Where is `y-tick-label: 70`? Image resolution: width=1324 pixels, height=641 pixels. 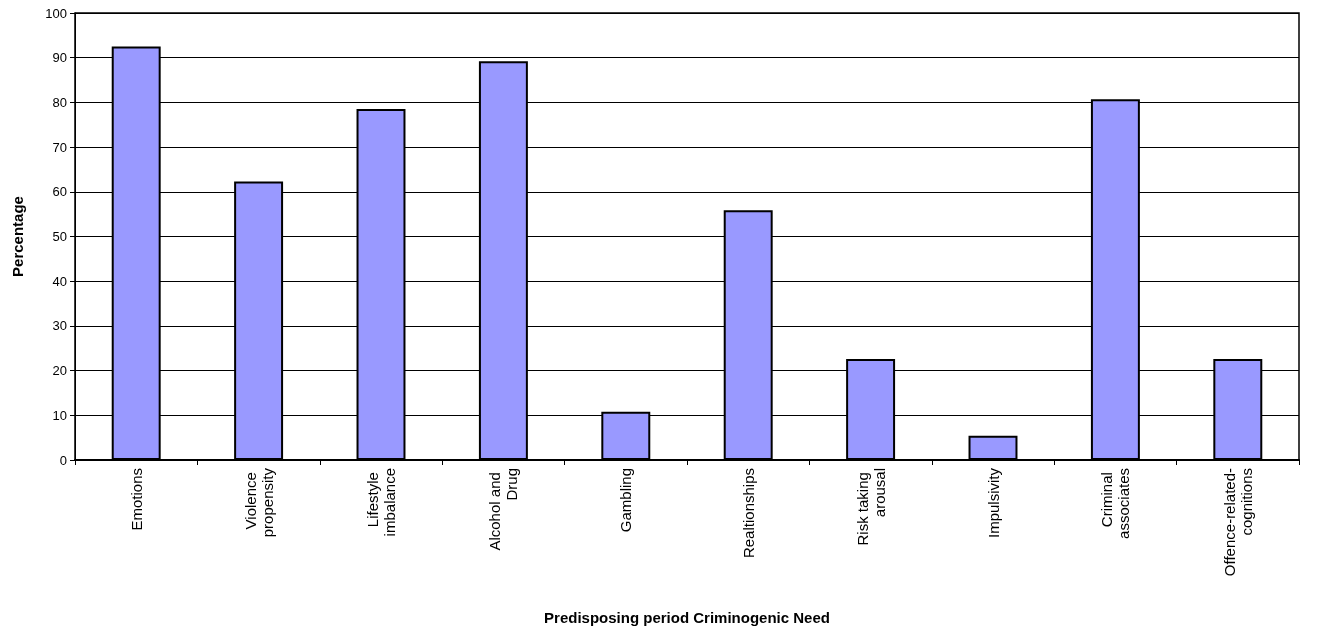
y-tick-label: 70 is located at coordinates (59, 147).